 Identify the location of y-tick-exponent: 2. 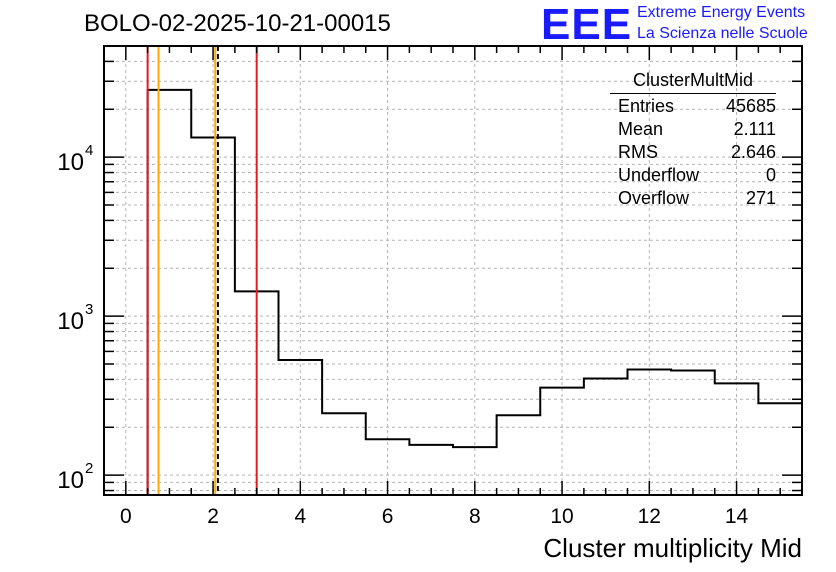
(89, 468).